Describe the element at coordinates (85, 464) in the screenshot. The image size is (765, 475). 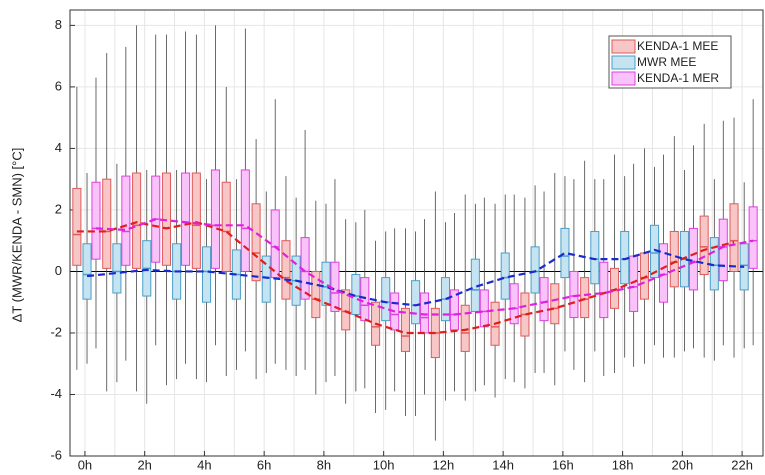
I see `x-tick-label: 0h` at that location.